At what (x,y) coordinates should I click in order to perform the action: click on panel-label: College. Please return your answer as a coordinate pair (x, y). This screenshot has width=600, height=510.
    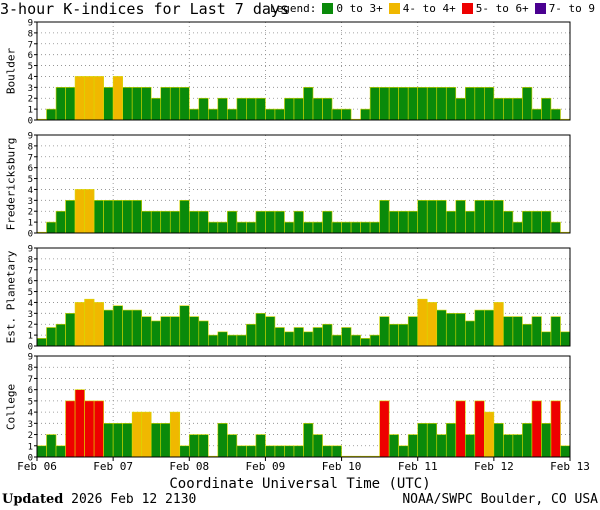
    Looking at the image, I should click on (11, 406).